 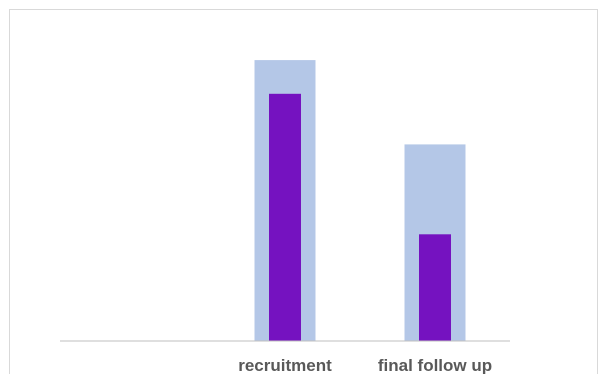 I want to click on bar-series2-recruitment, so click(x=285, y=217).